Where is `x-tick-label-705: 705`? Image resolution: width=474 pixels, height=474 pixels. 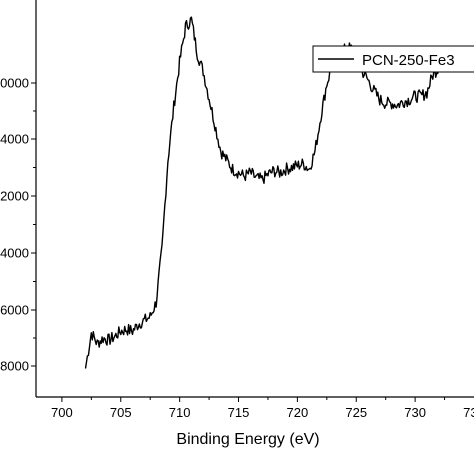 x-tick-label-705: 705 is located at coordinates (121, 412).